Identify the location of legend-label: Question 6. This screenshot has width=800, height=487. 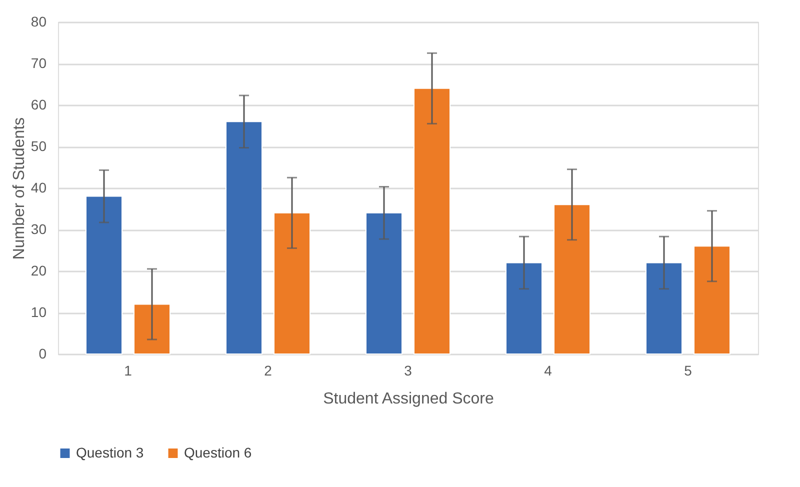
(218, 452).